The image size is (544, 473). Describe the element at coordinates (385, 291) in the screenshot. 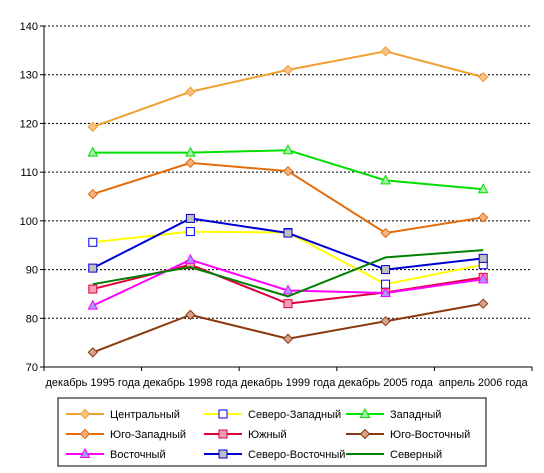

I see `data-point-s6-p3` at that location.